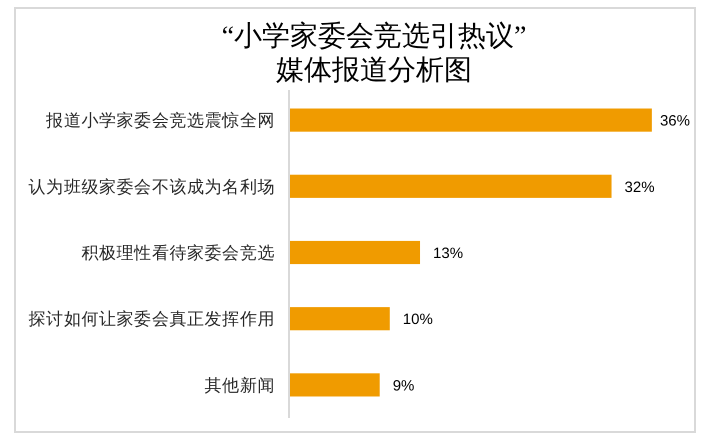 The width and height of the screenshot is (706, 441). I want to click on title: 媒体报道分析图, so click(374, 70).